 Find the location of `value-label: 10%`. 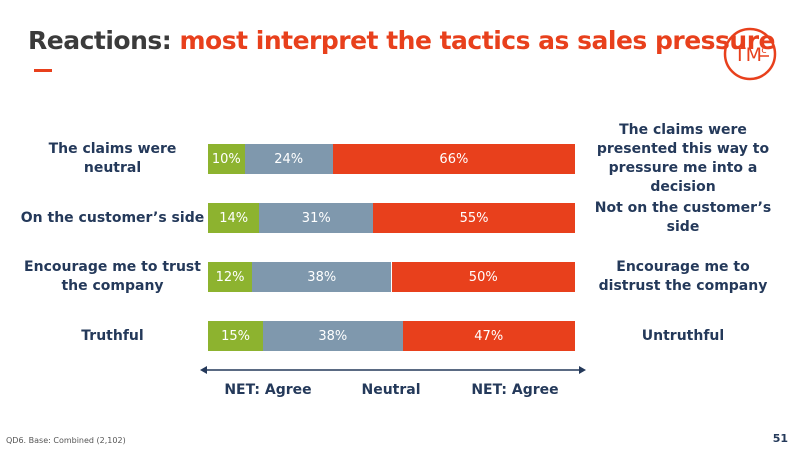

value-label: 10% is located at coordinates (226, 159).